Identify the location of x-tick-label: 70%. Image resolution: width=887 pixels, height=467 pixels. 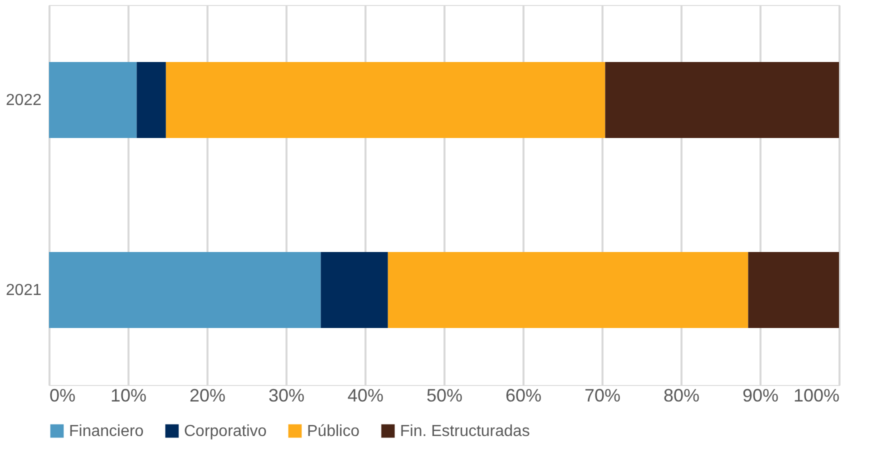
(602, 396).